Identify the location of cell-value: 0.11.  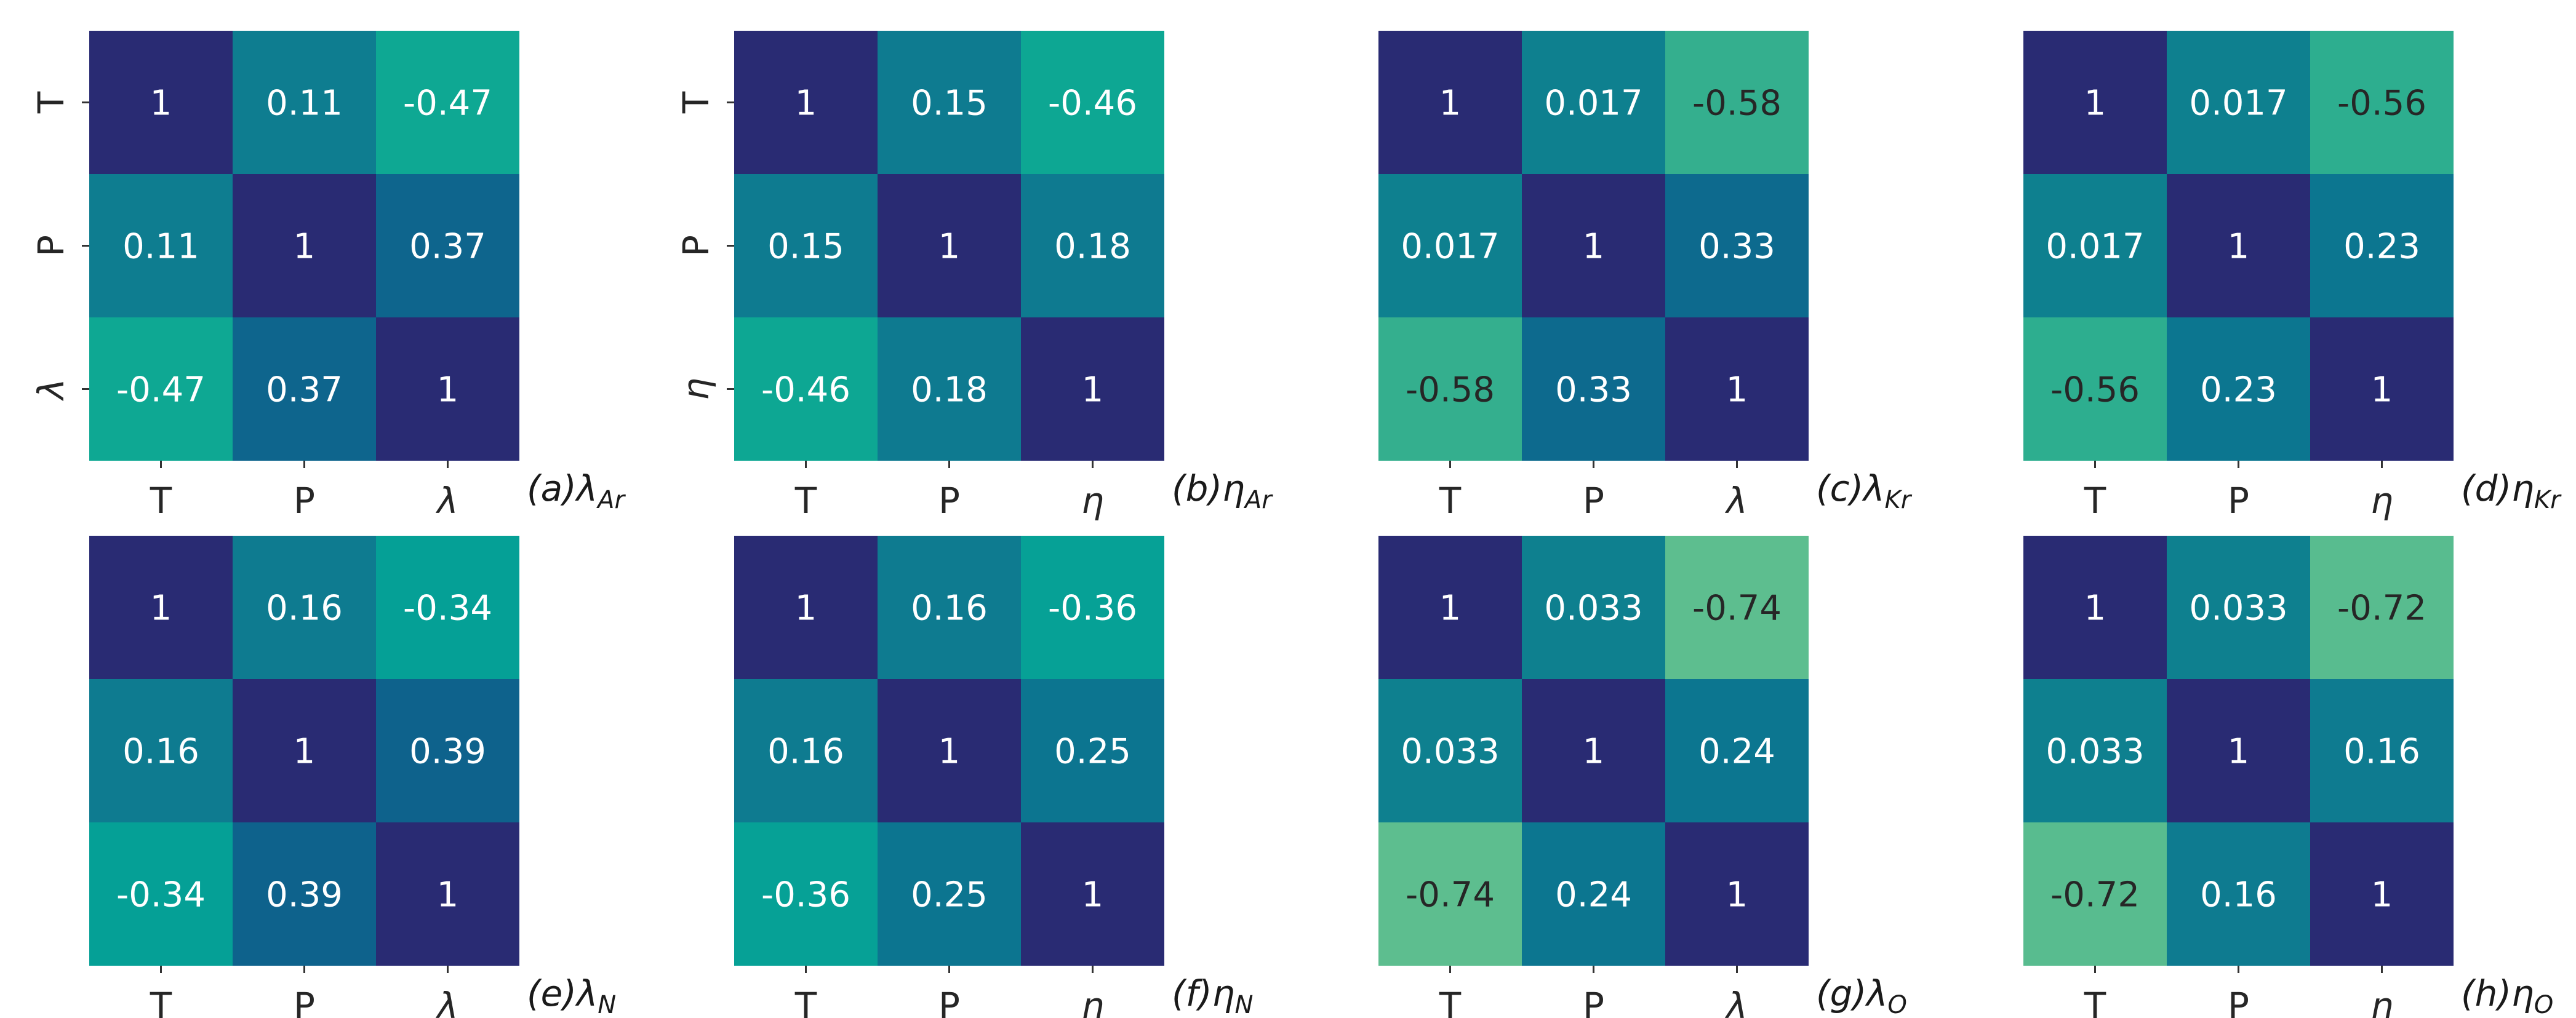
(304, 104).